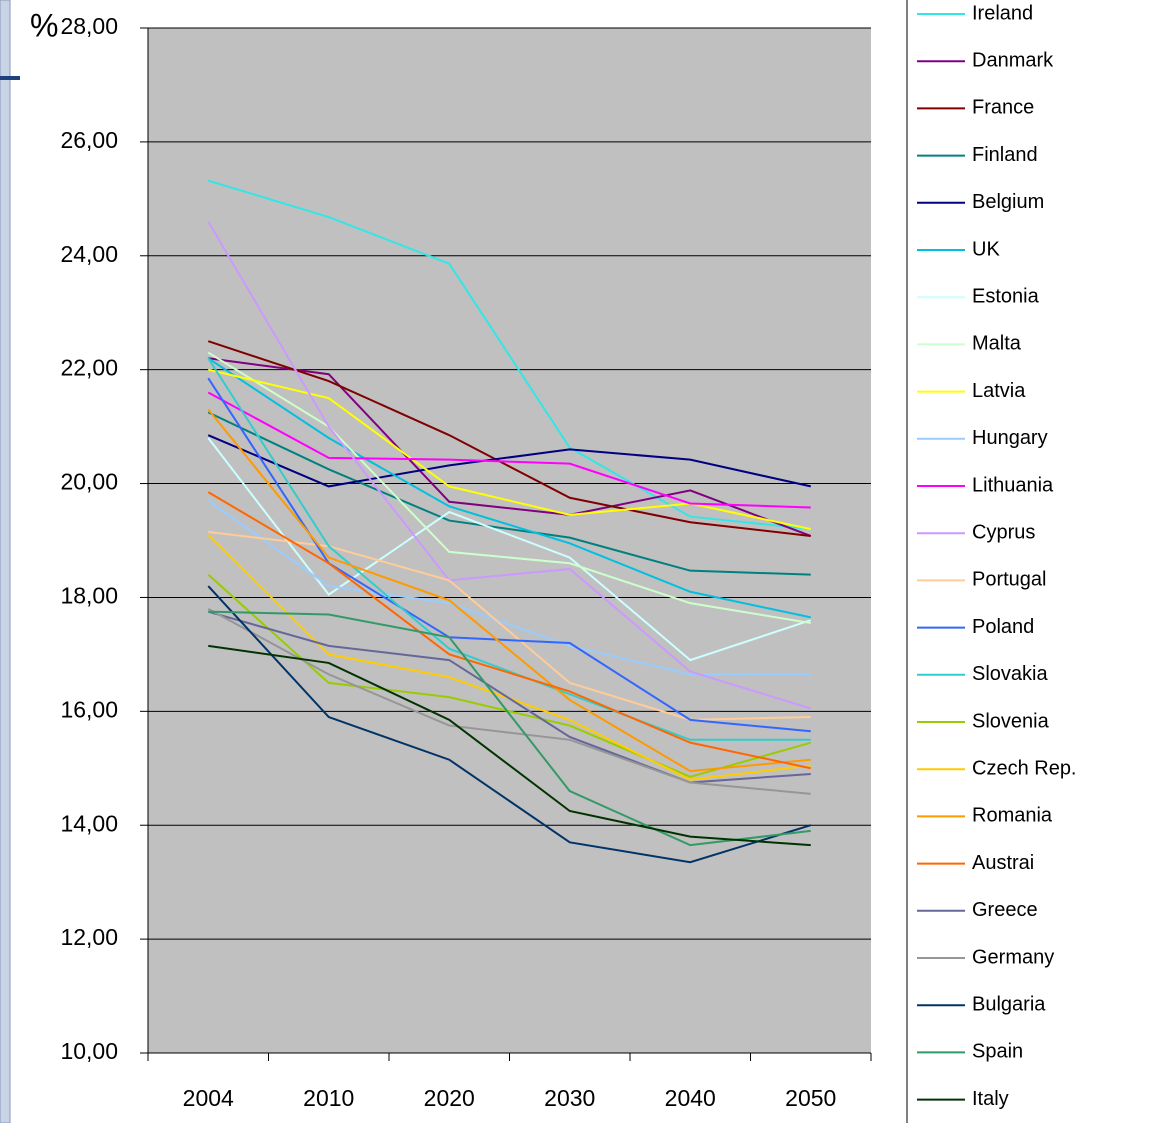  What do you see at coordinates (10, 78) in the screenshot?
I see `side-bar` at bounding box center [10, 78].